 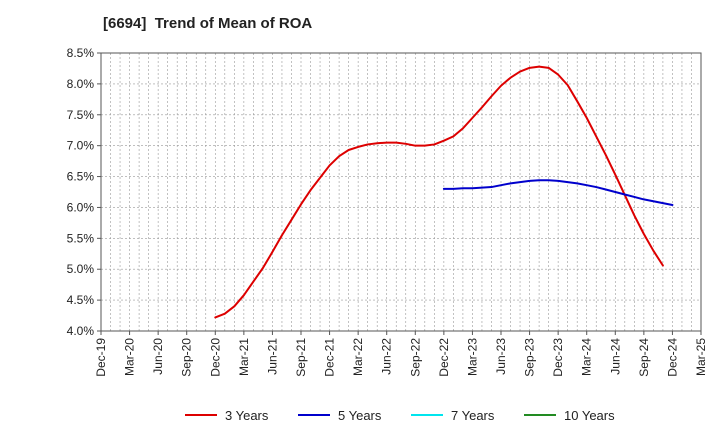 I want to click on x-tick-label: Jun-23, so click(x=501, y=356).